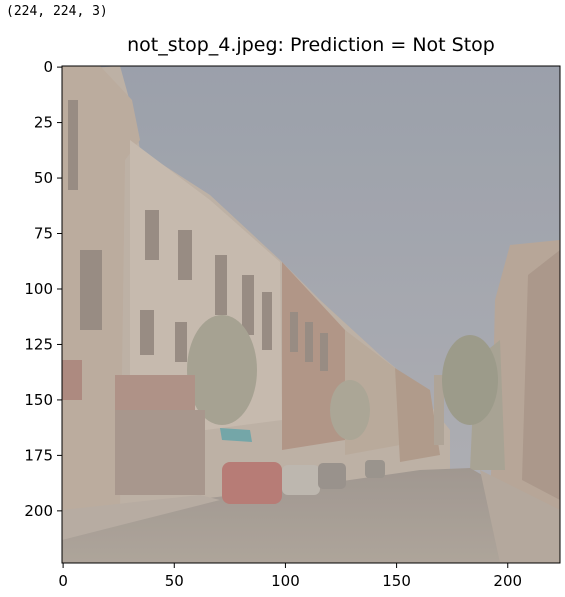  What do you see at coordinates (396, 581) in the screenshot?
I see `x-tick-label: 150` at bounding box center [396, 581].